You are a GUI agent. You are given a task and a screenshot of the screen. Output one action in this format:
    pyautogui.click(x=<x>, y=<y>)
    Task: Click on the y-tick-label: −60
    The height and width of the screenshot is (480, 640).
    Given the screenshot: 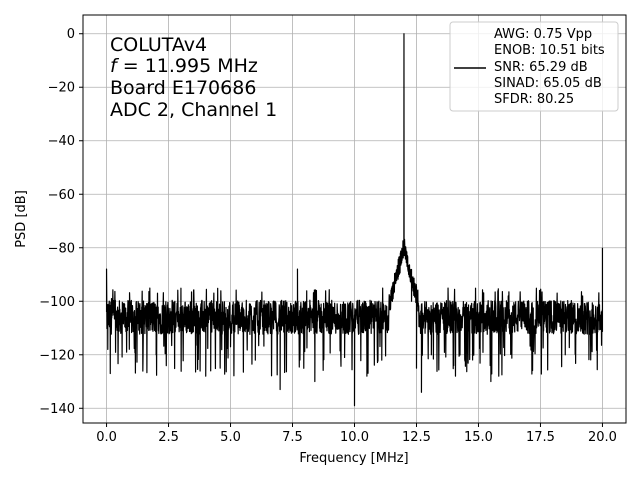 What is the action you would take?
    pyautogui.click(x=61, y=195)
    